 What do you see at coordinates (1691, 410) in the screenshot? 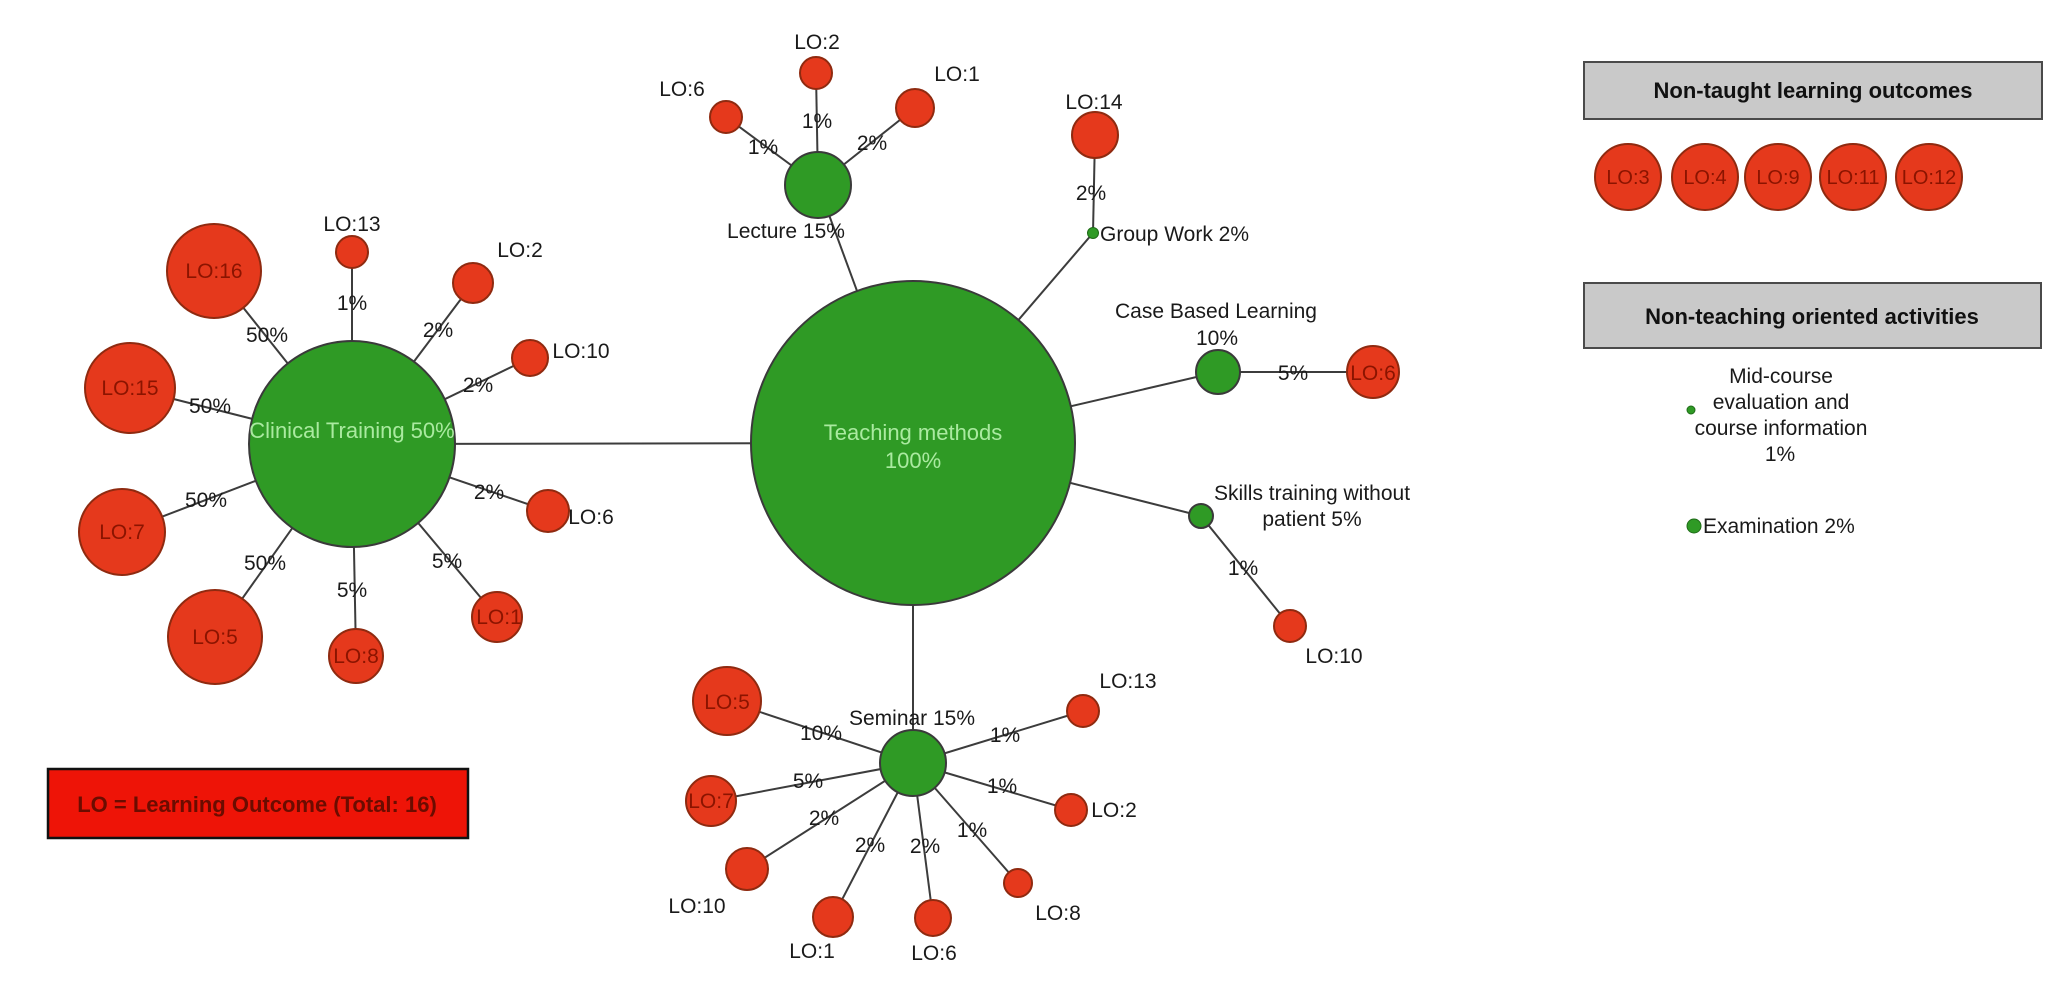
I see `midcourse-dot` at bounding box center [1691, 410].